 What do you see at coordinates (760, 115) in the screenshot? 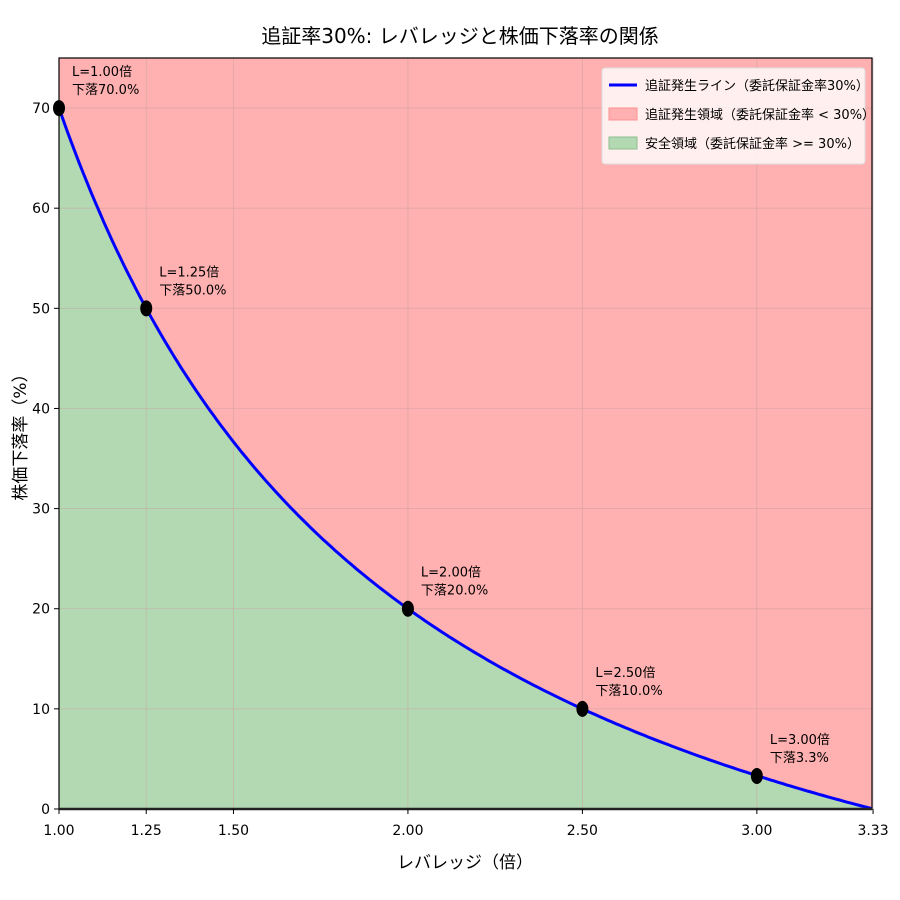
I see `legend-label: 追証発生領域（委託保証金率 < 30%）` at bounding box center [760, 115].